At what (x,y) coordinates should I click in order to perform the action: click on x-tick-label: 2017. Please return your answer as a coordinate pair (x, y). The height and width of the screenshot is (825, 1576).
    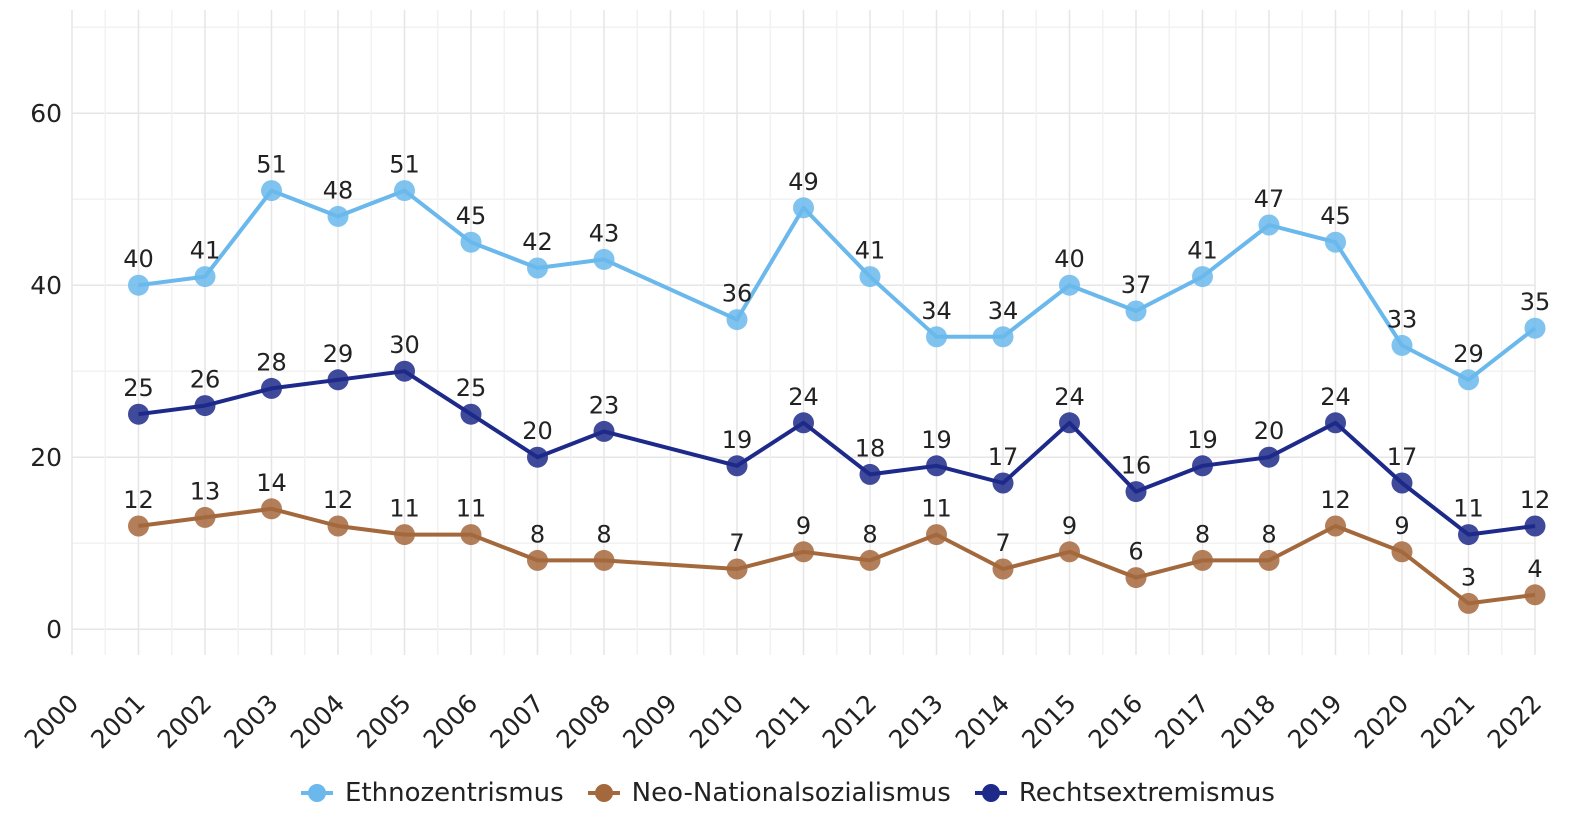
    Looking at the image, I should click on (1181, 721).